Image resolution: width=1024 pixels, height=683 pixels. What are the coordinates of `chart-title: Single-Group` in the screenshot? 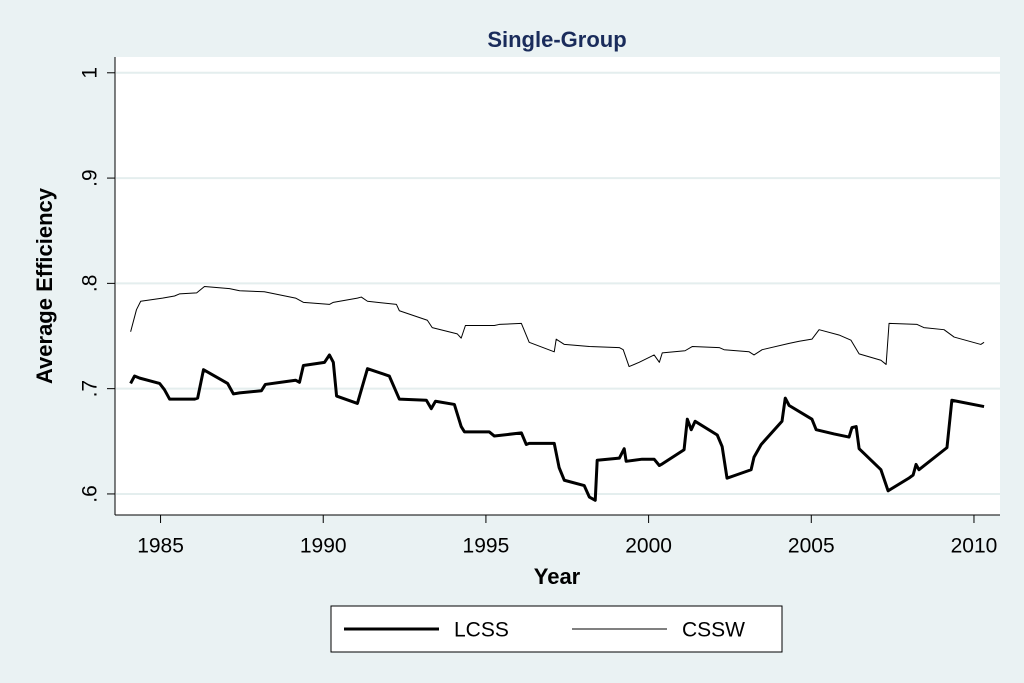 It's located at (556, 39).